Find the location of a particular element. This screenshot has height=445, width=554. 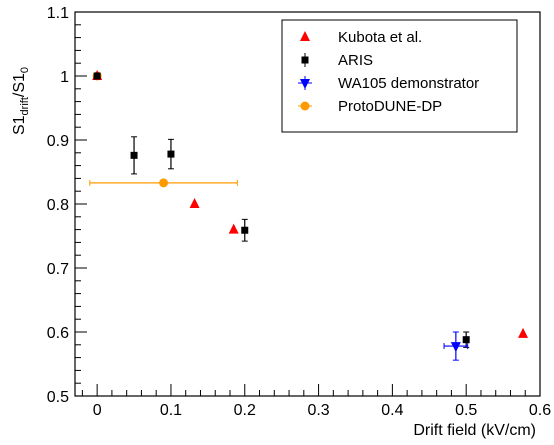

x-axis-title: Drift field (kV/cm) is located at coordinates (474, 430).